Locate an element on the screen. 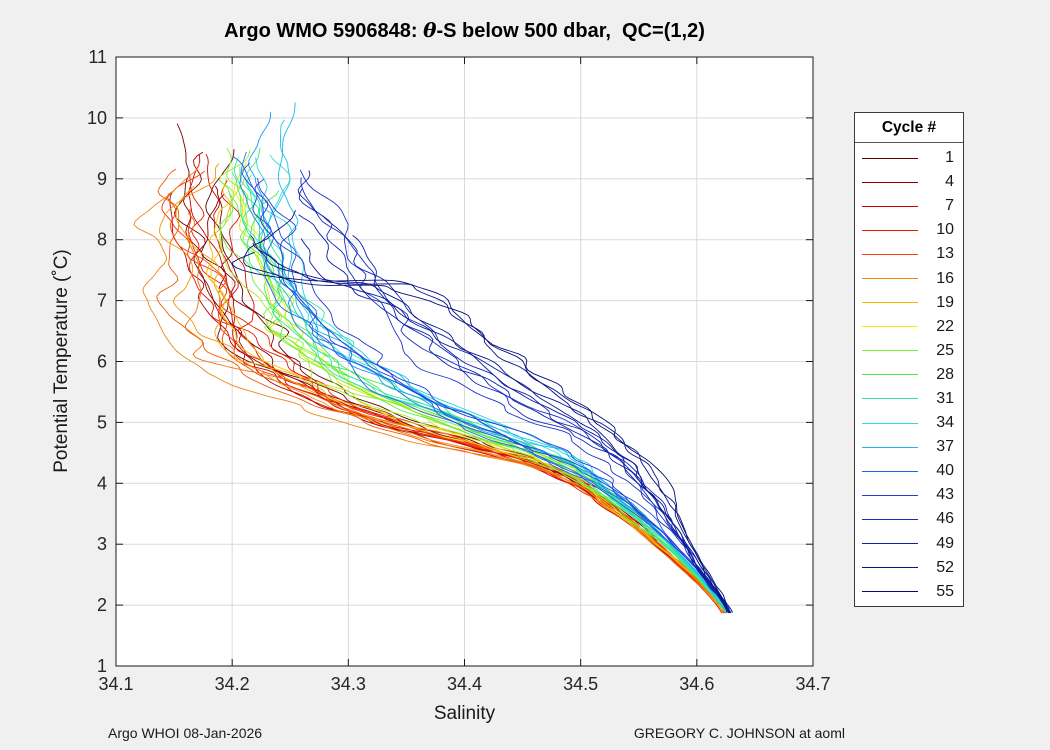 This screenshot has width=1050, height=750. legend-row-cycle-4: 4 is located at coordinates (909, 182).